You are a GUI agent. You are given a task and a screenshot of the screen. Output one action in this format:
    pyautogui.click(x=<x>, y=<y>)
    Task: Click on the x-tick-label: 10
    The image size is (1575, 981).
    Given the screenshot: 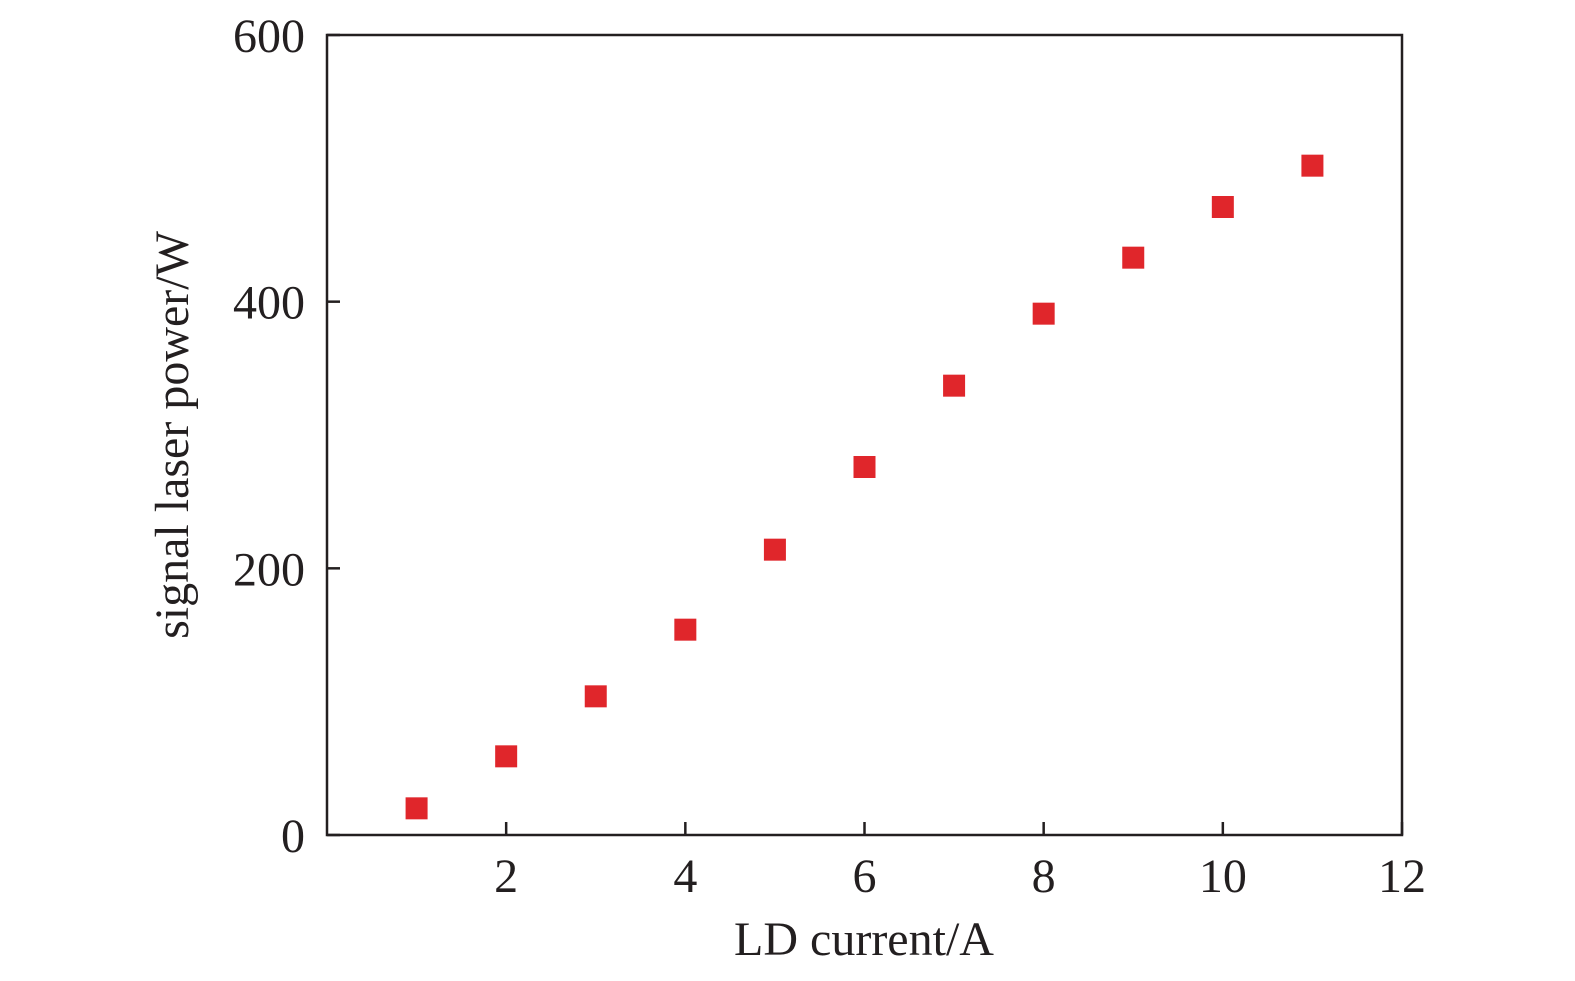 What is the action you would take?
    pyautogui.click(x=1223, y=876)
    